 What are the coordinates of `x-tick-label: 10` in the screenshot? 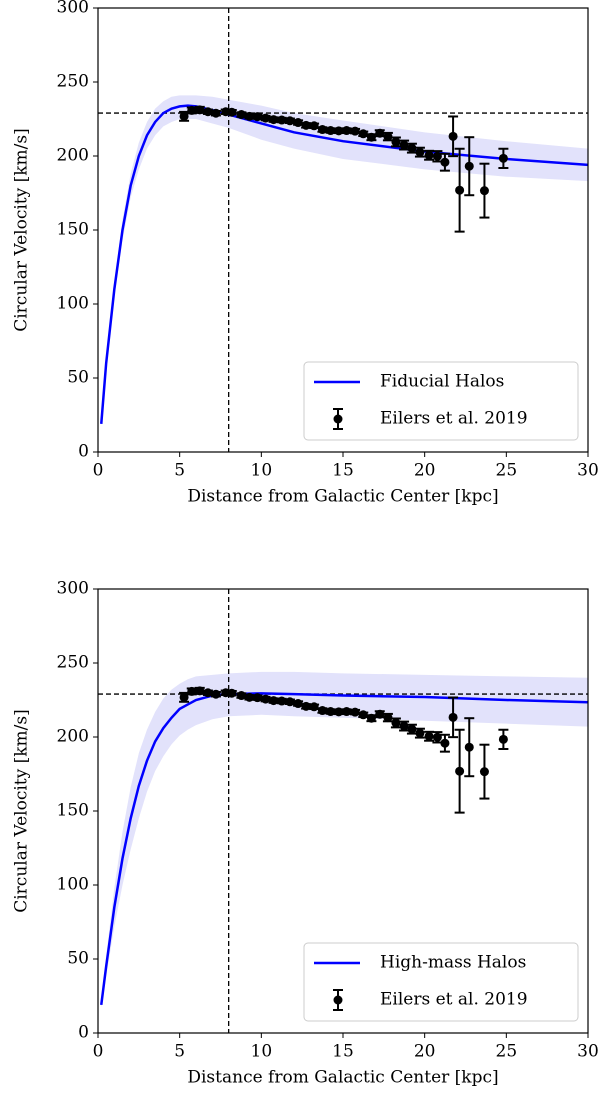 It's located at (262, 1052).